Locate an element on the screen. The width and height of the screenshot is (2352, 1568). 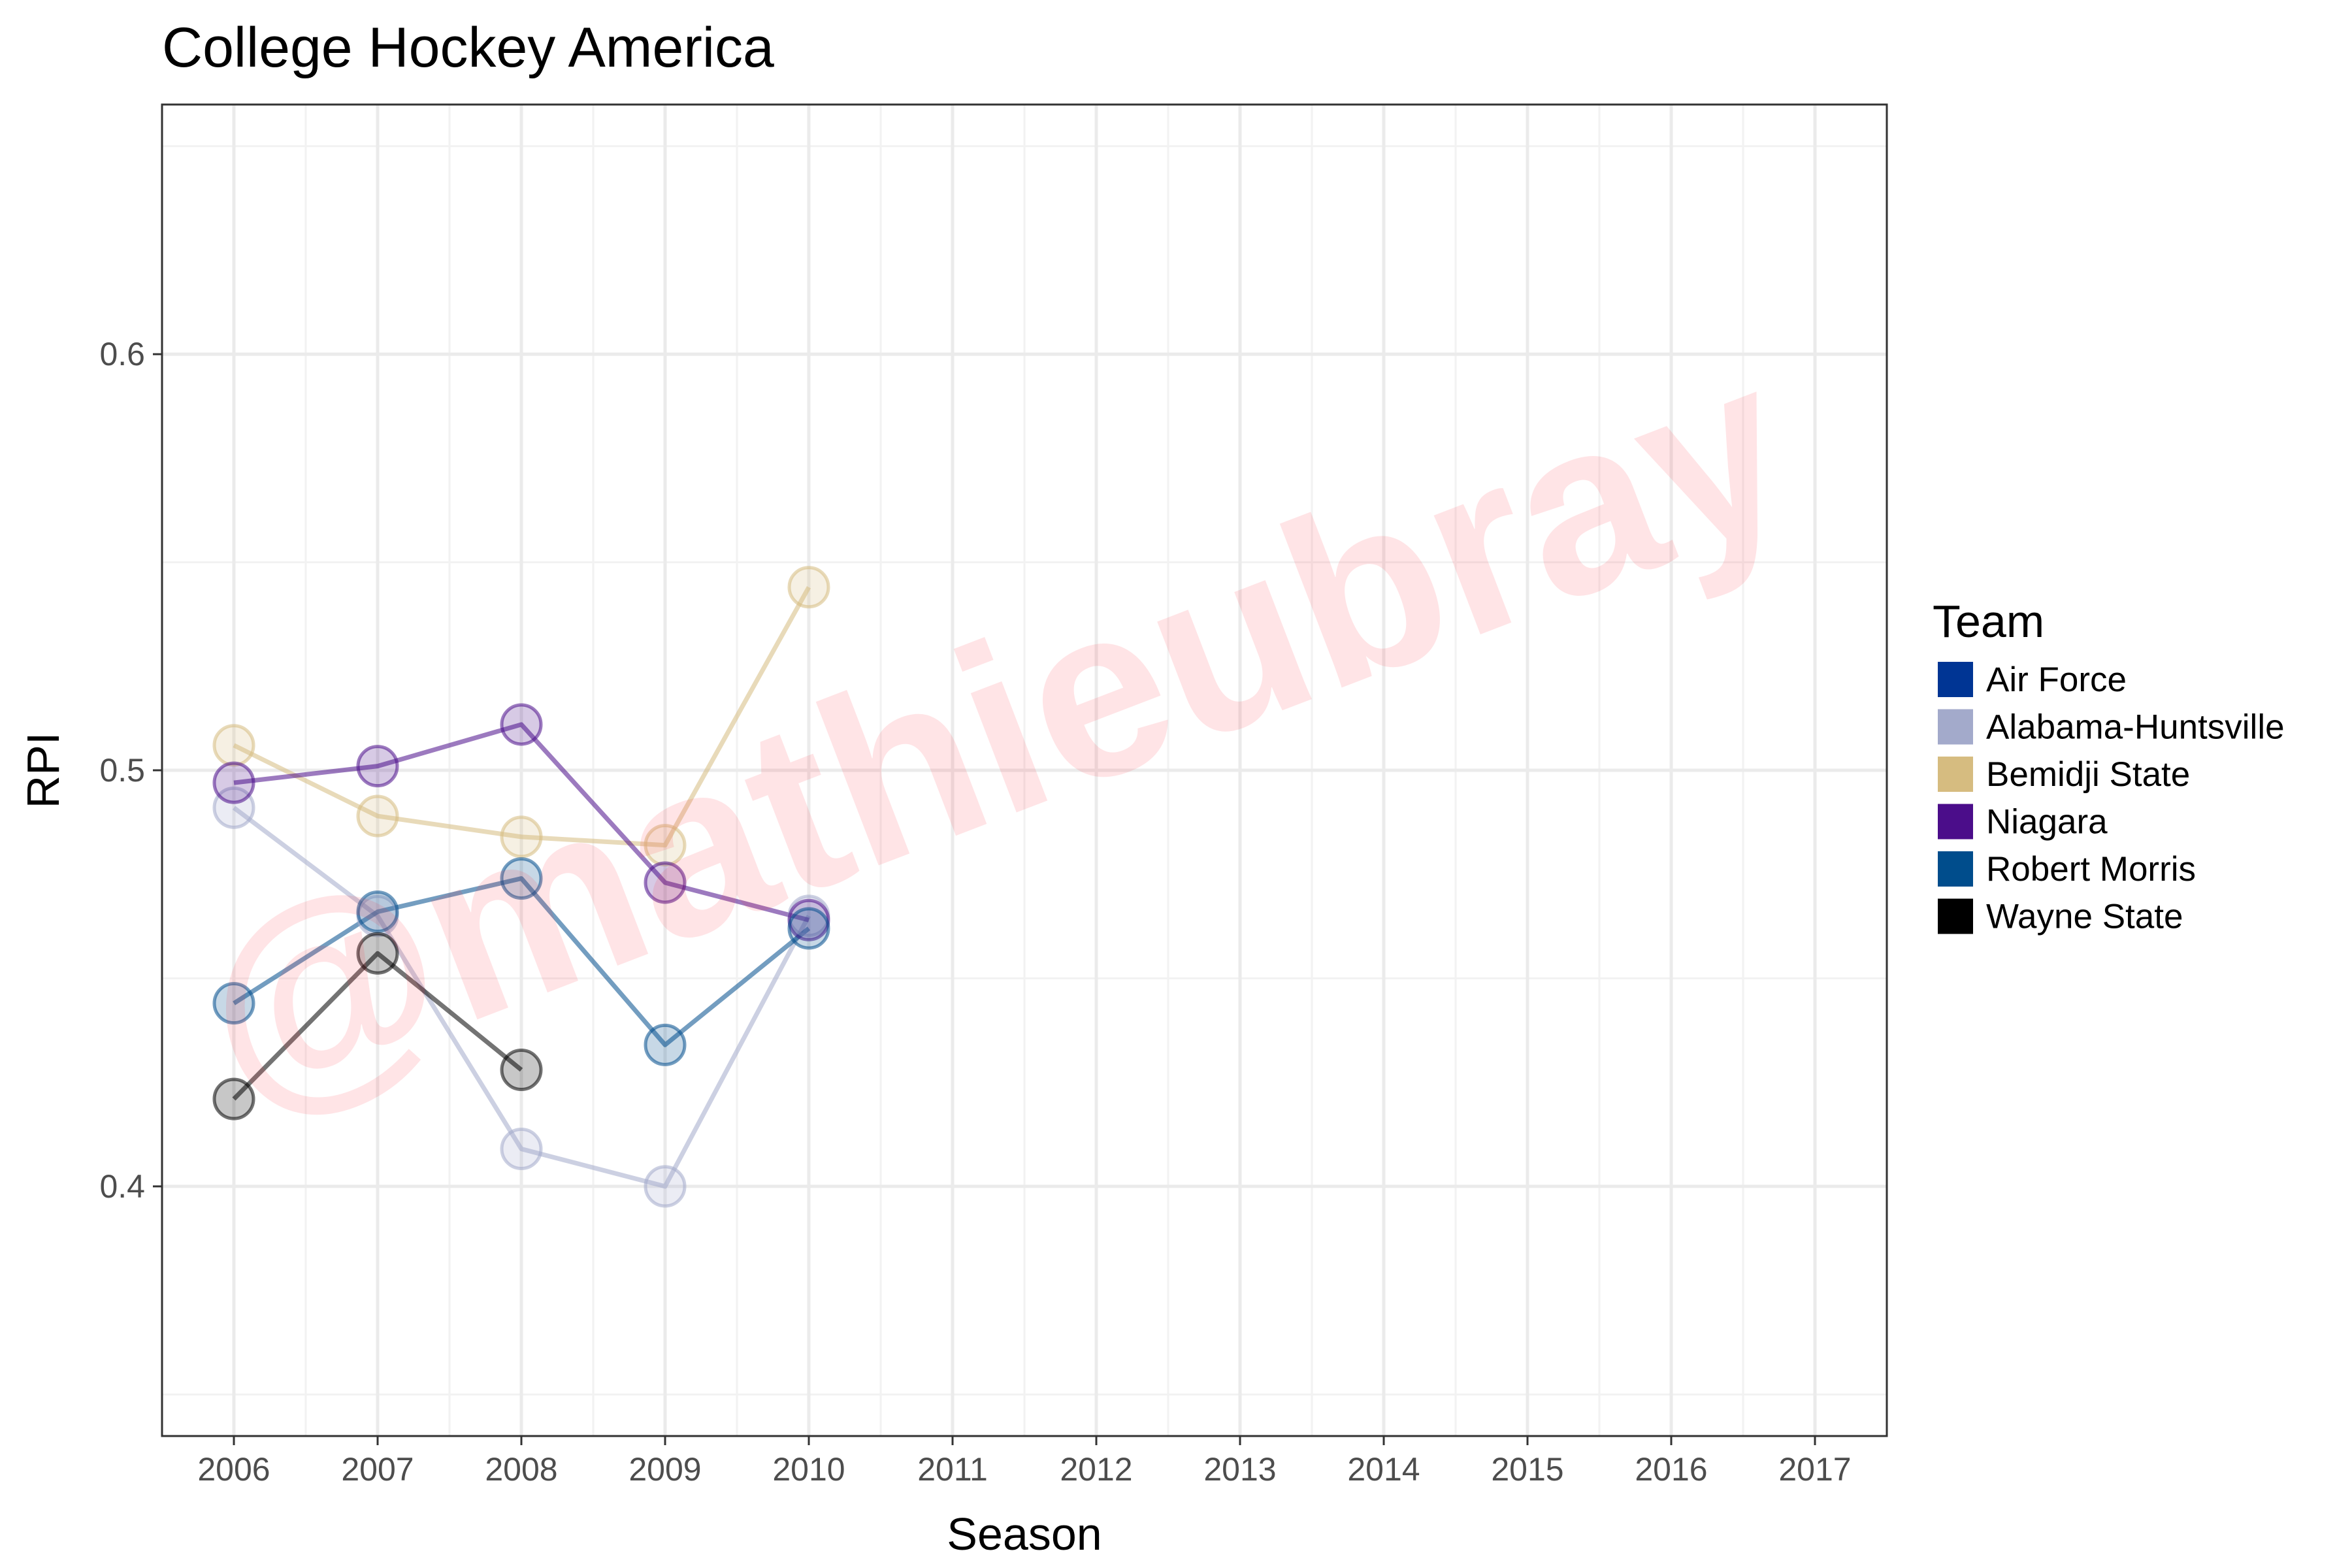
y-tick-label: 0.5 is located at coordinates (122, 770).